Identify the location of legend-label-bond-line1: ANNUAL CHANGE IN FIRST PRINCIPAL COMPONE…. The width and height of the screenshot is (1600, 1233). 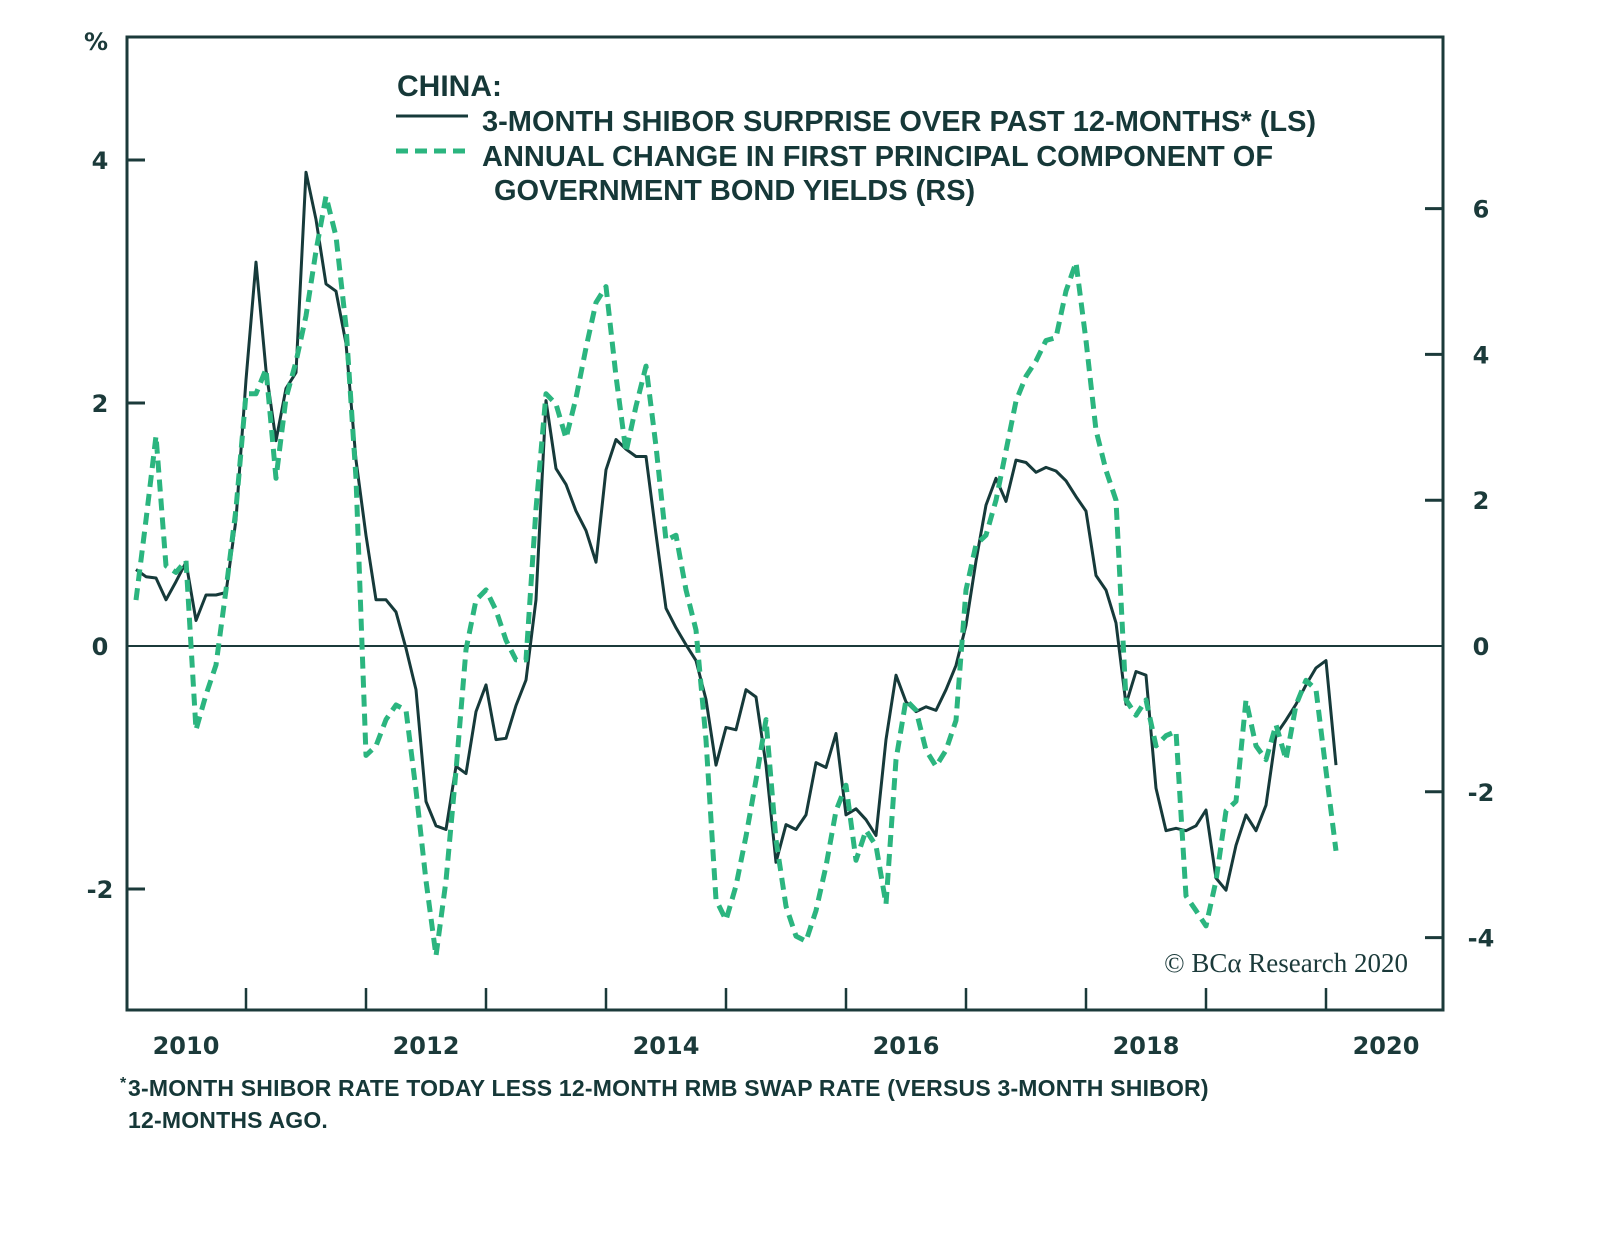
(877, 157).